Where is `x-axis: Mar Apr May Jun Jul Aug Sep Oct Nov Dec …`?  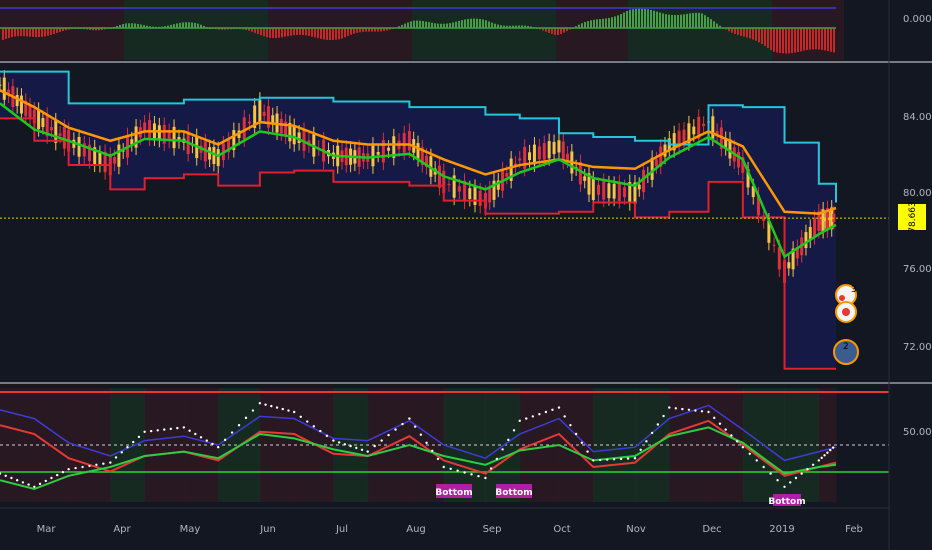
x-axis: Mar Apr May Jun Jul Aug Sep Oct Nov Dec … is located at coordinates (450, 529).